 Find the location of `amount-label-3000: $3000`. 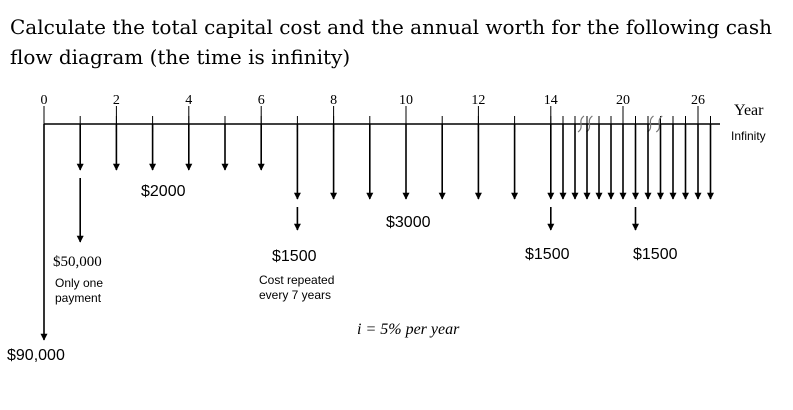

amount-label-3000: $3000 is located at coordinates (408, 222).